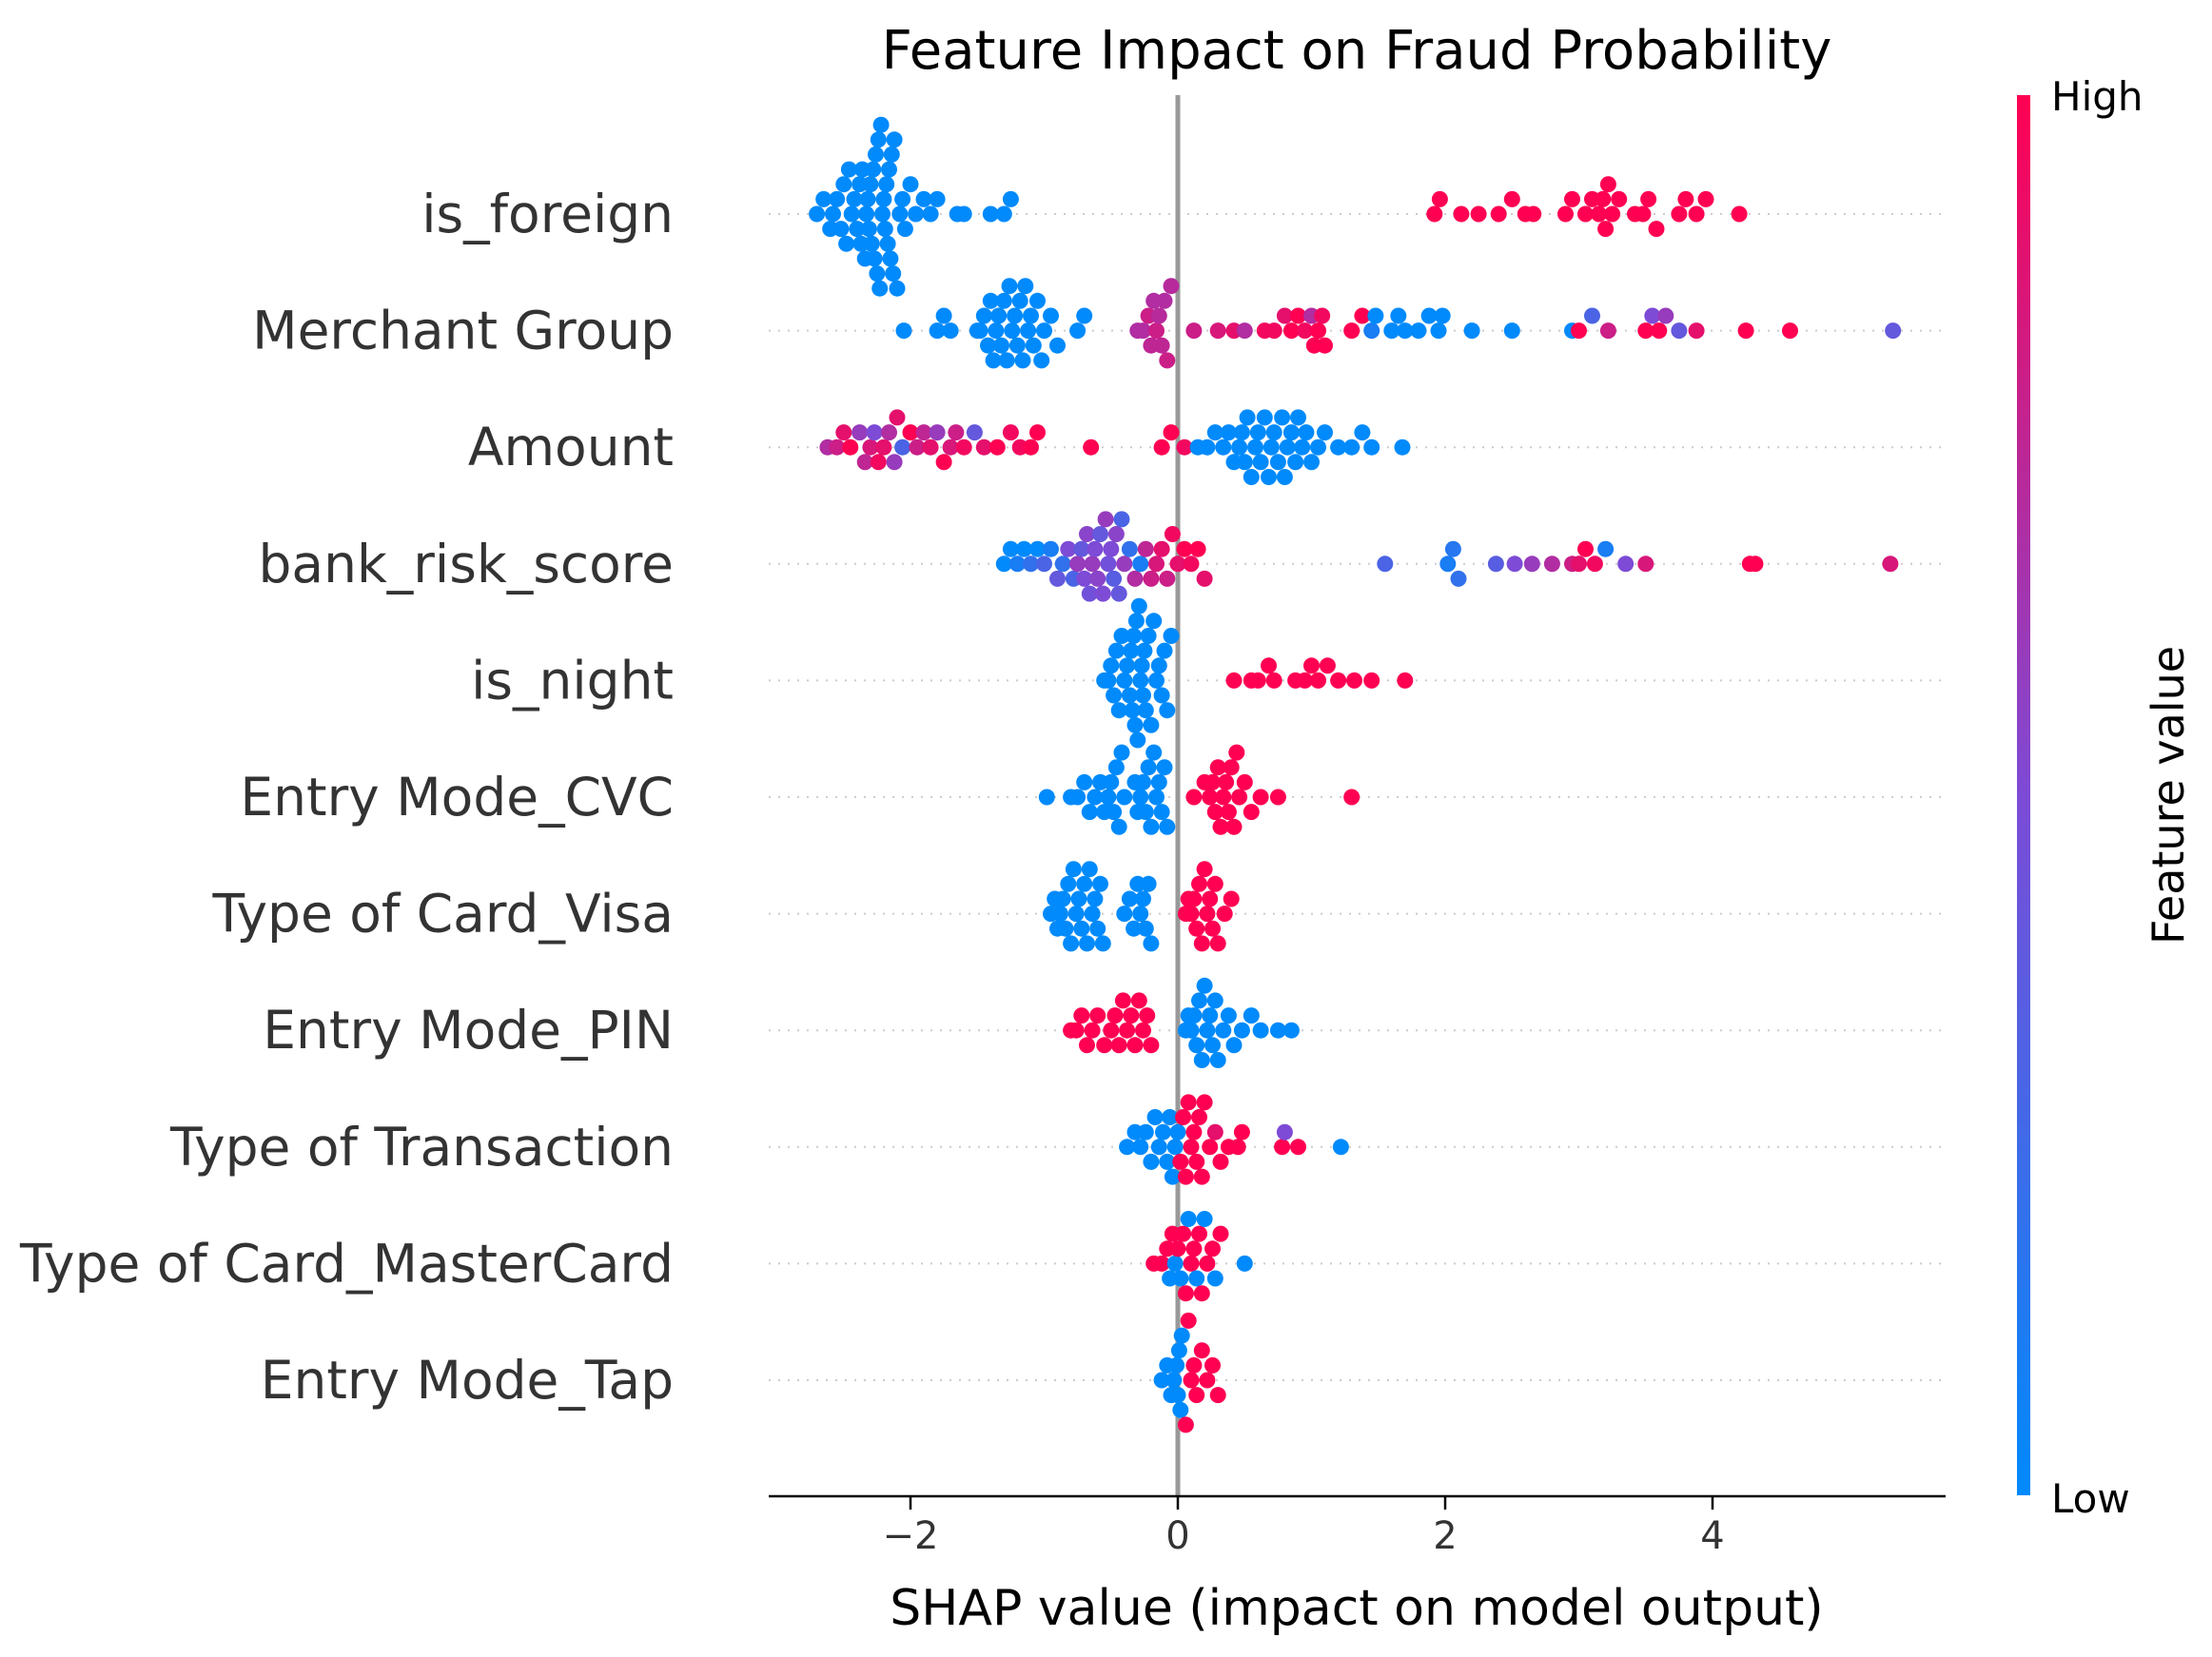 This screenshot has width=2212, height=1657. What do you see at coordinates (463, 331) in the screenshot?
I see `feature-label: Merchant Group` at bounding box center [463, 331].